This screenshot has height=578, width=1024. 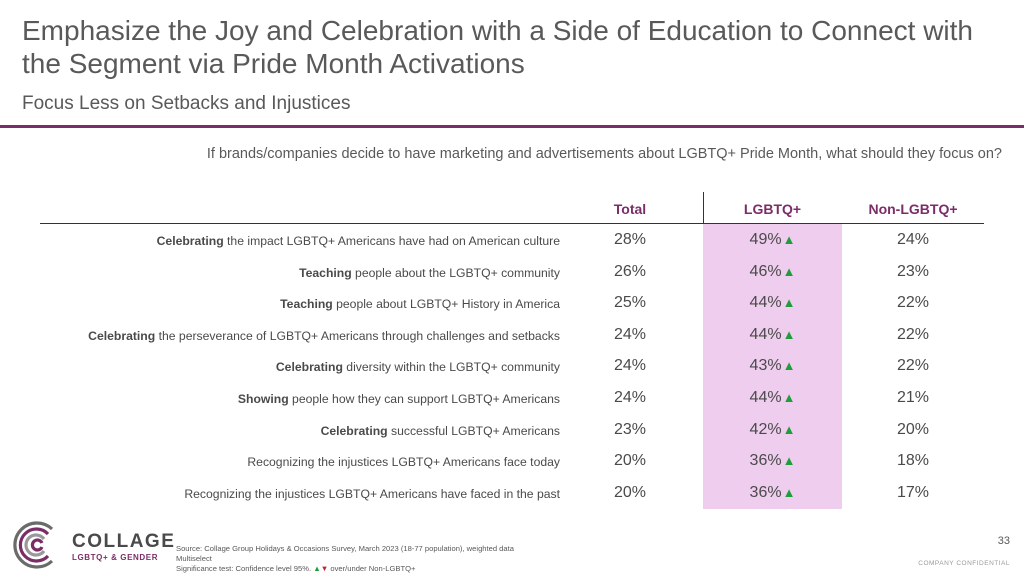 What do you see at coordinates (473, 430) in the screenshot?
I see `row-label-text: successful LGBTQ+ Americans` at bounding box center [473, 430].